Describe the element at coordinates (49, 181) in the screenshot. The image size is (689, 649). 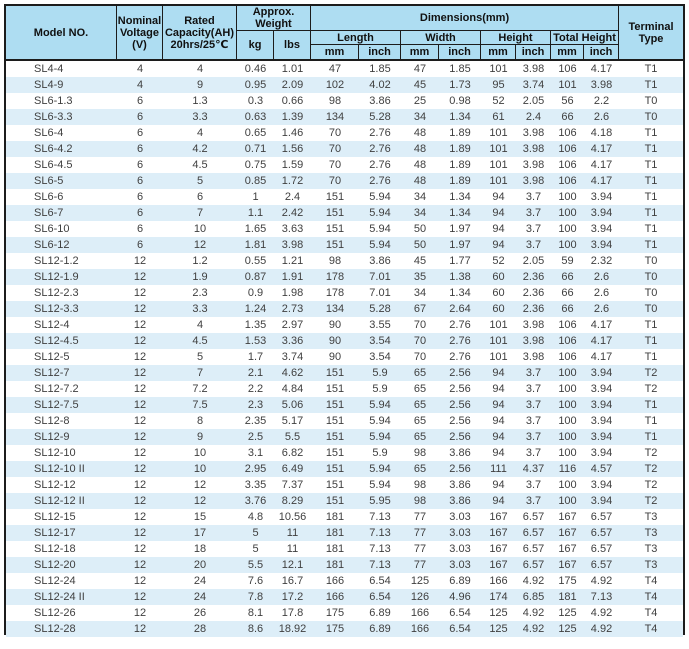
I see `cell-model: SL6-5` at that location.